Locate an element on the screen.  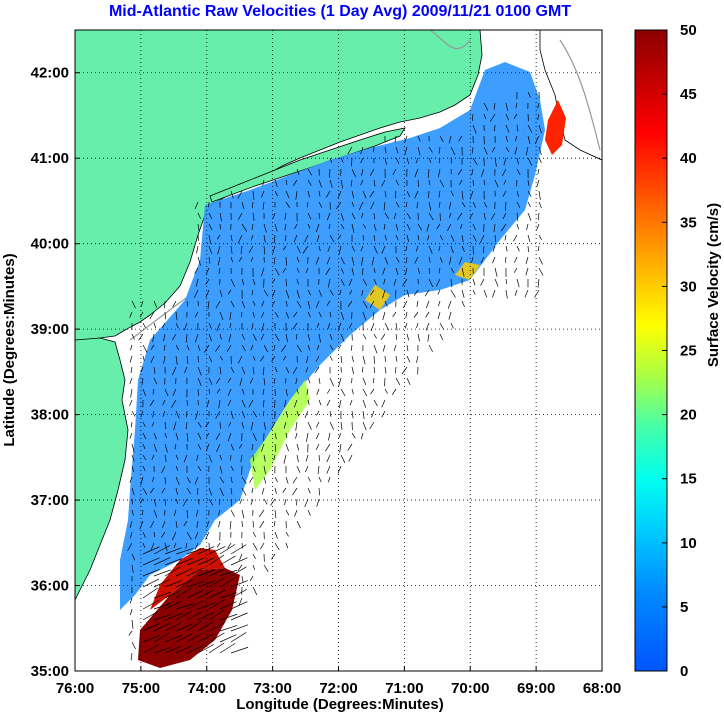
y-tick-label: 42:00 is located at coordinates (50, 73).